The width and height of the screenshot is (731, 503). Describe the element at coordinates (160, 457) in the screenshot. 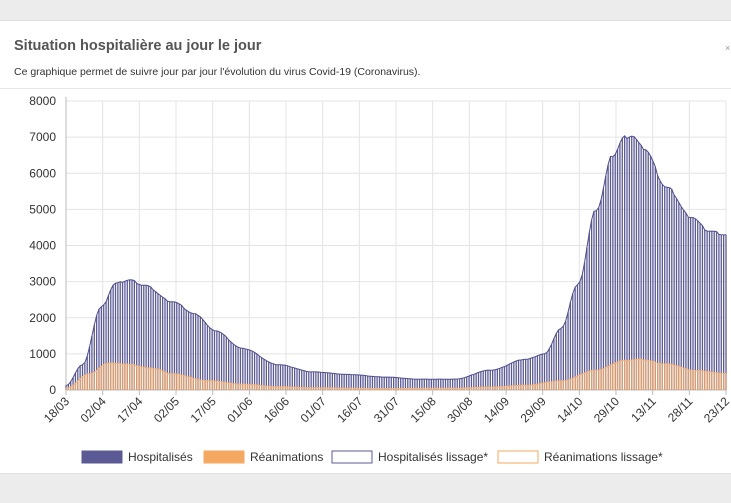

I see `legend-label: Hospitalisés` at that location.